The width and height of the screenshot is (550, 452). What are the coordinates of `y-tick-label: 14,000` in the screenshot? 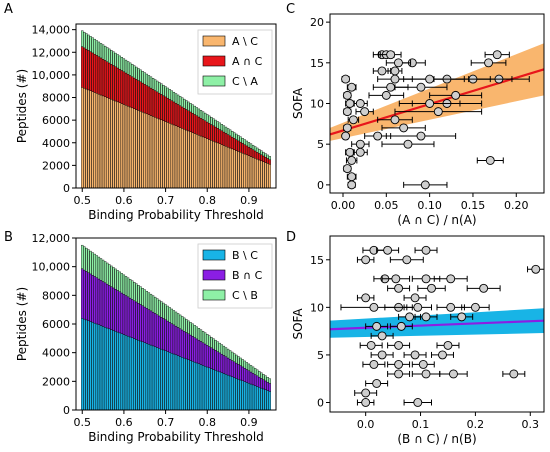 It's located at (51, 30).